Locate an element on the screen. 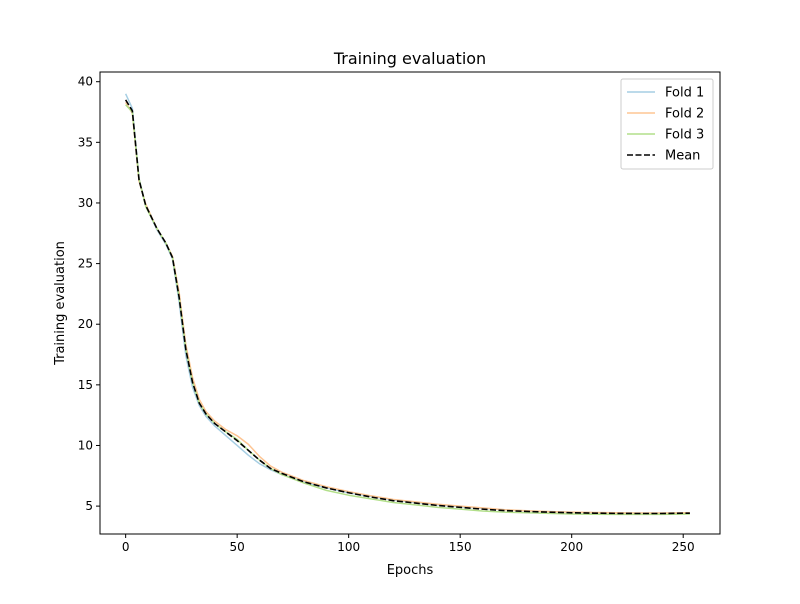 The height and width of the screenshot is (604, 800). legend-box is located at coordinates (667, 124).